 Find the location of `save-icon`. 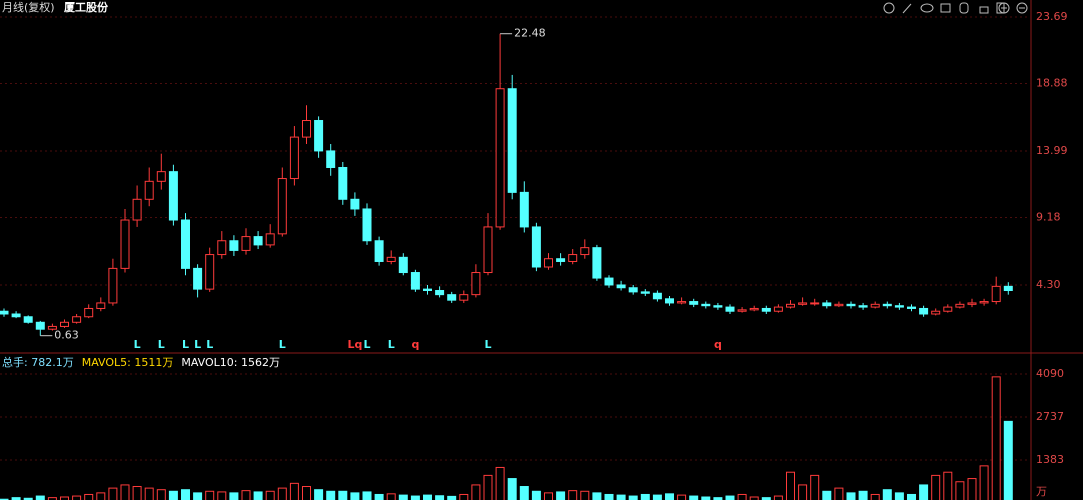

save-icon is located at coordinates (945, 8).